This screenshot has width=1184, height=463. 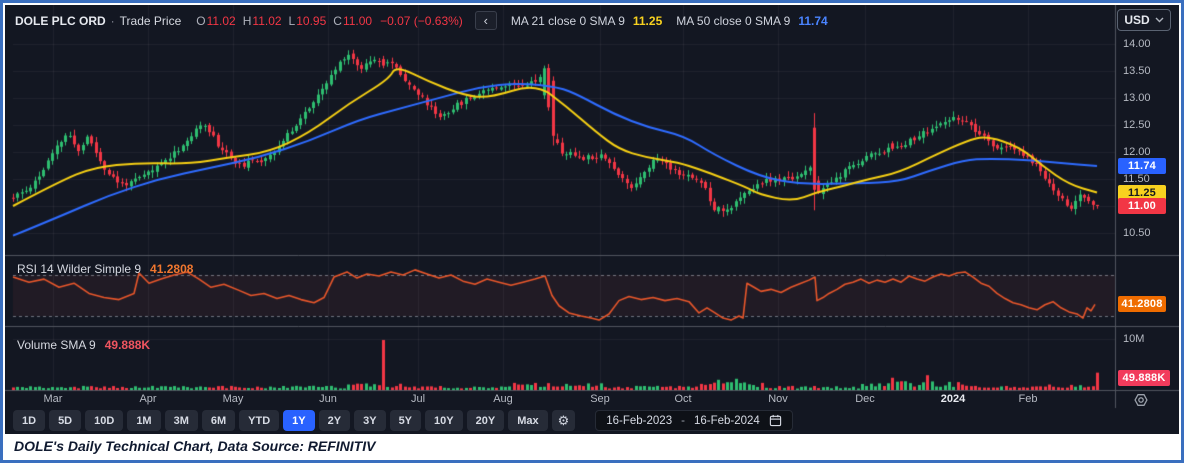 I want to click on hexagon-settings-icon, so click(x=1141, y=400).